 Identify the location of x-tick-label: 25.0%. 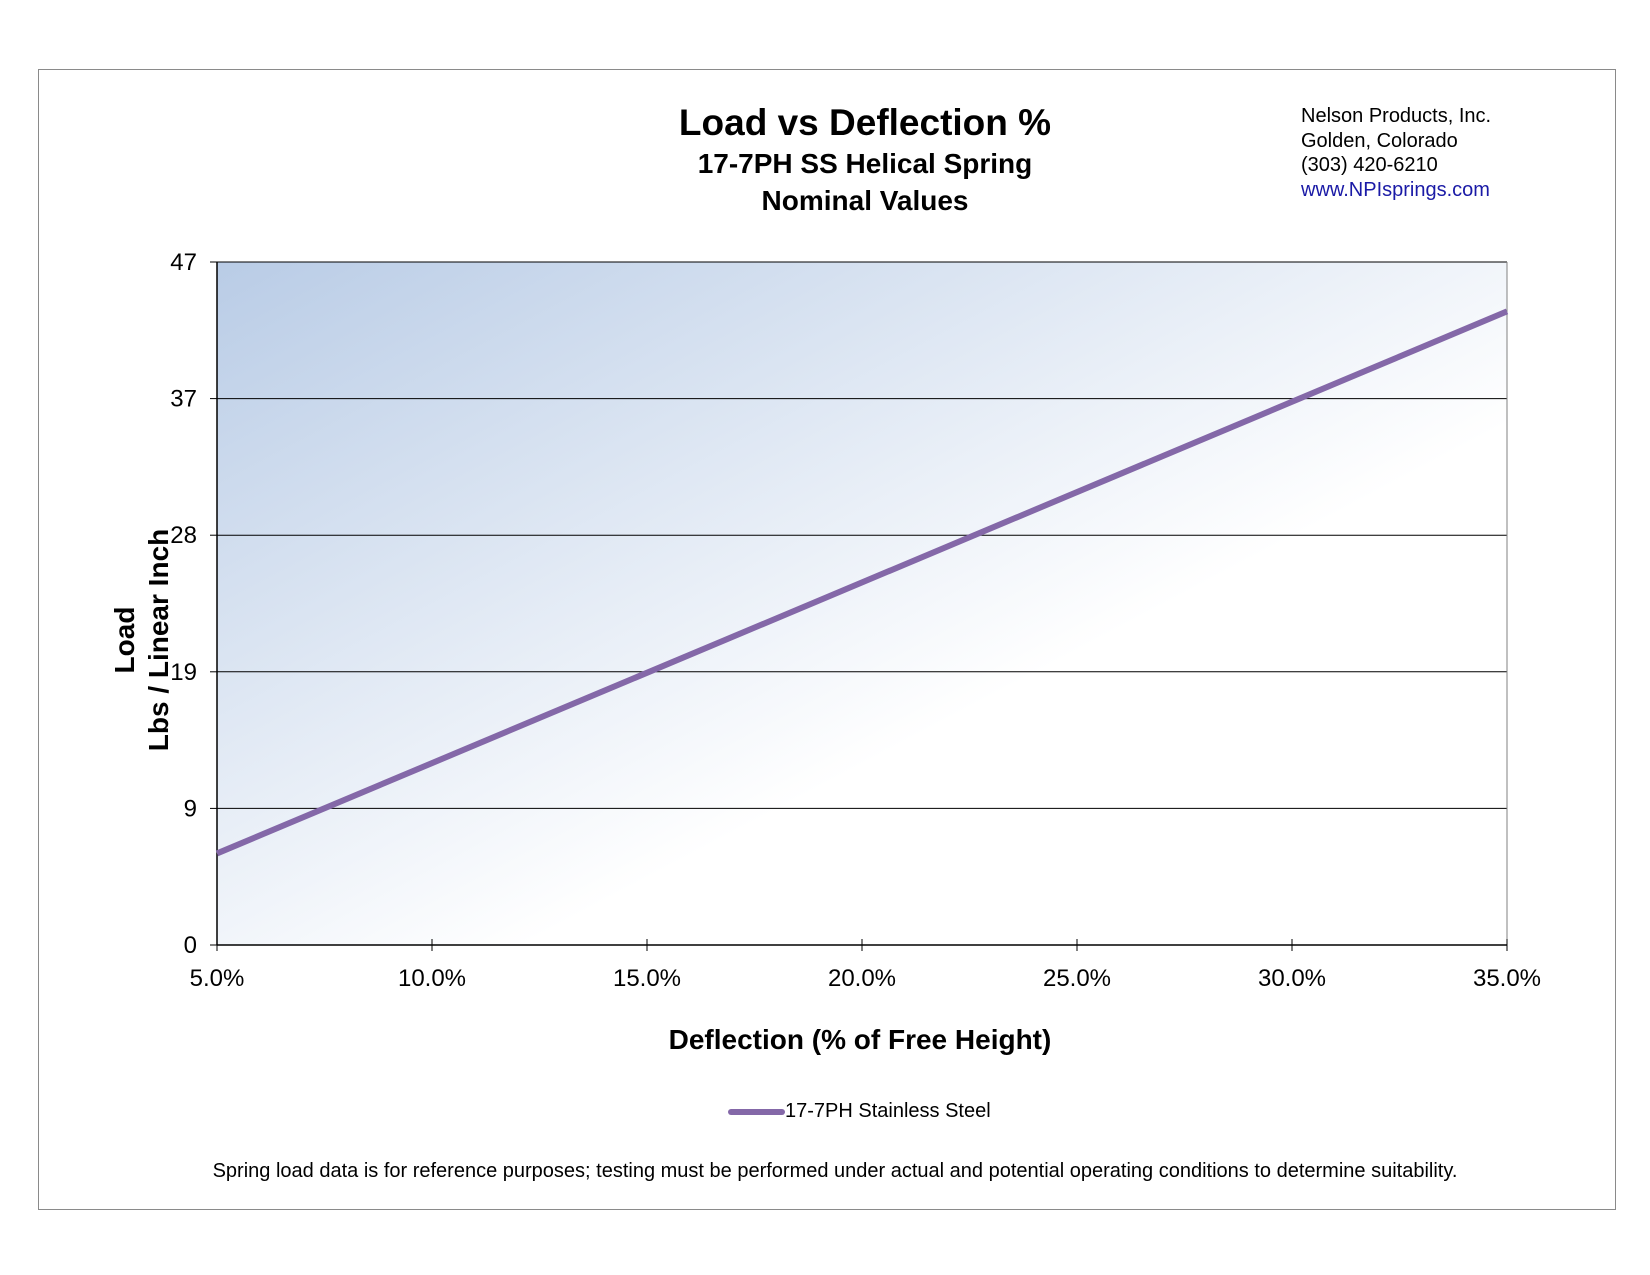
(1077, 978).